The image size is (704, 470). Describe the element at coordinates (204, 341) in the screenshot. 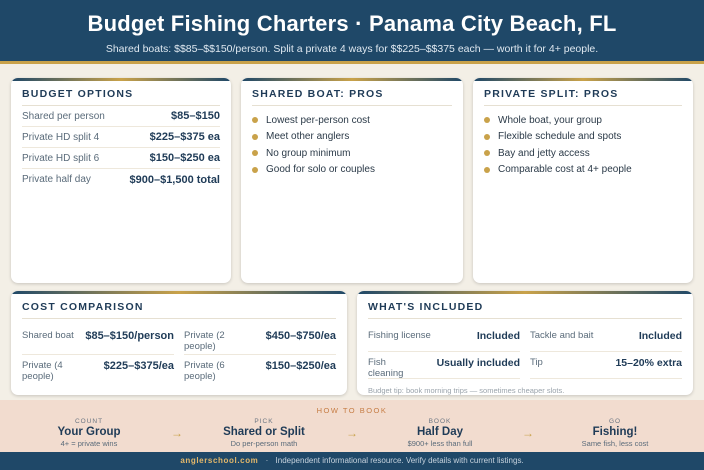

I see `cost-comparison-label: Private (2 people)` at that location.